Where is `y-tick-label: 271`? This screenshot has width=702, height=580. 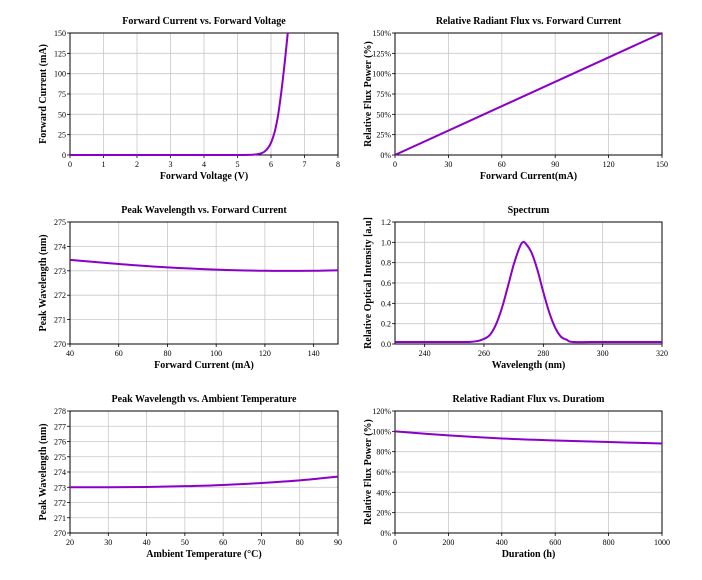
y-tick-label: 271 is located at coordinates (60, 320).